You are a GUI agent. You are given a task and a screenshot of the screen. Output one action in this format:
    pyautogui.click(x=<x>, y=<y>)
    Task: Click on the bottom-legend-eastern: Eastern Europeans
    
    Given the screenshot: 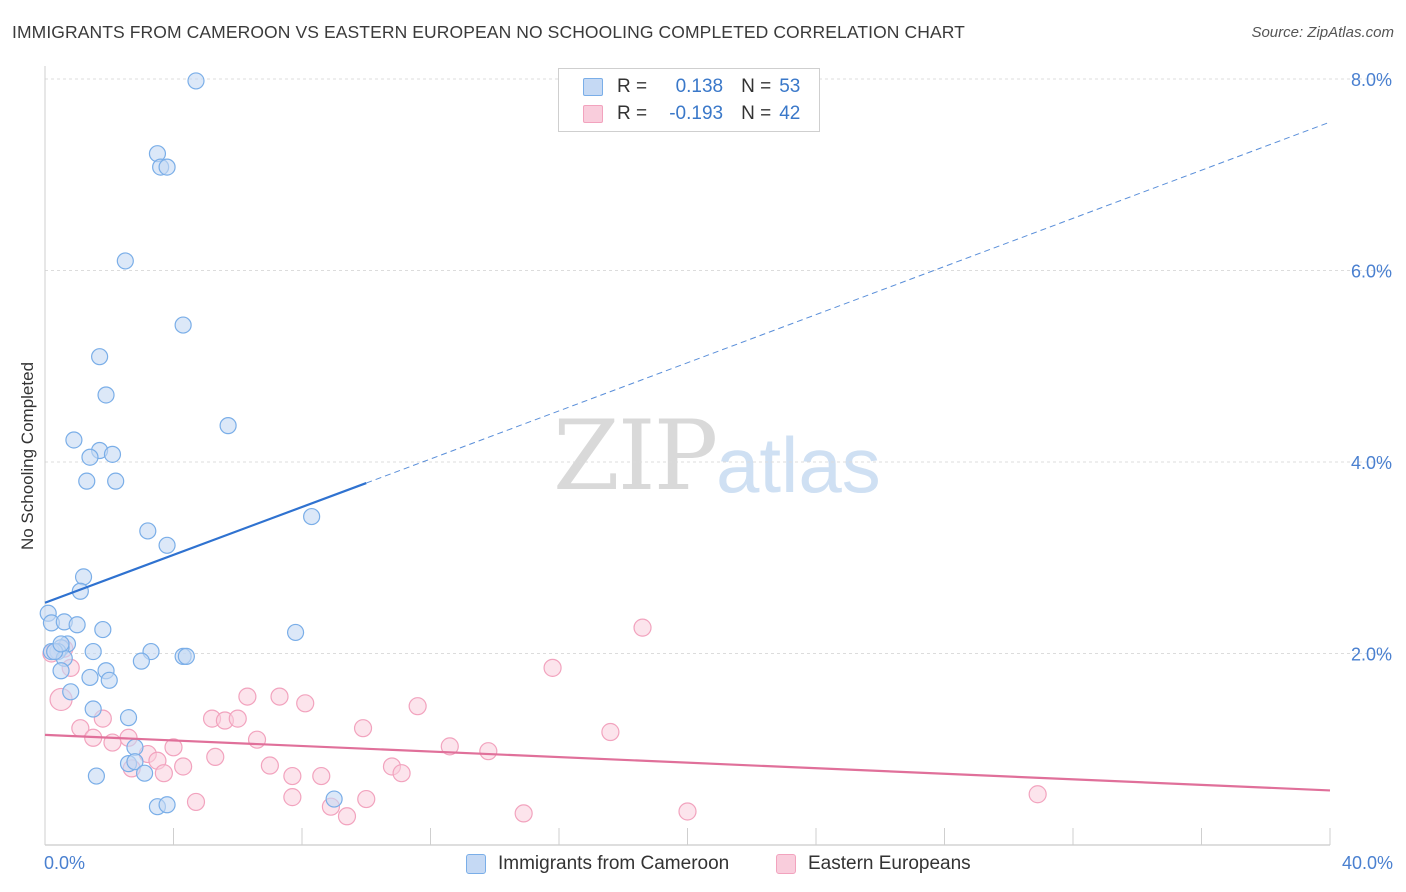 What is the action you would take?
    pyautogui.click(x=873, y=864)
    